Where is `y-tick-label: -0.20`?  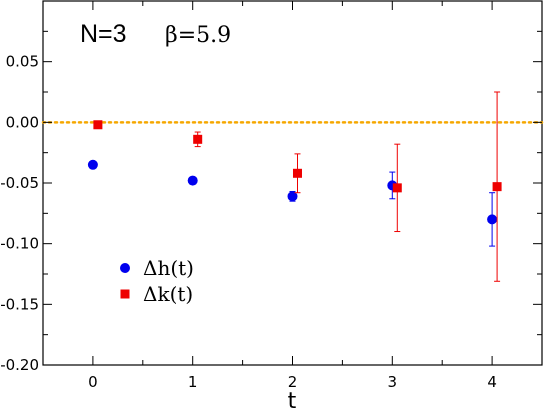
y-tick-label: -0.20 is located at coordinates (19, 365).